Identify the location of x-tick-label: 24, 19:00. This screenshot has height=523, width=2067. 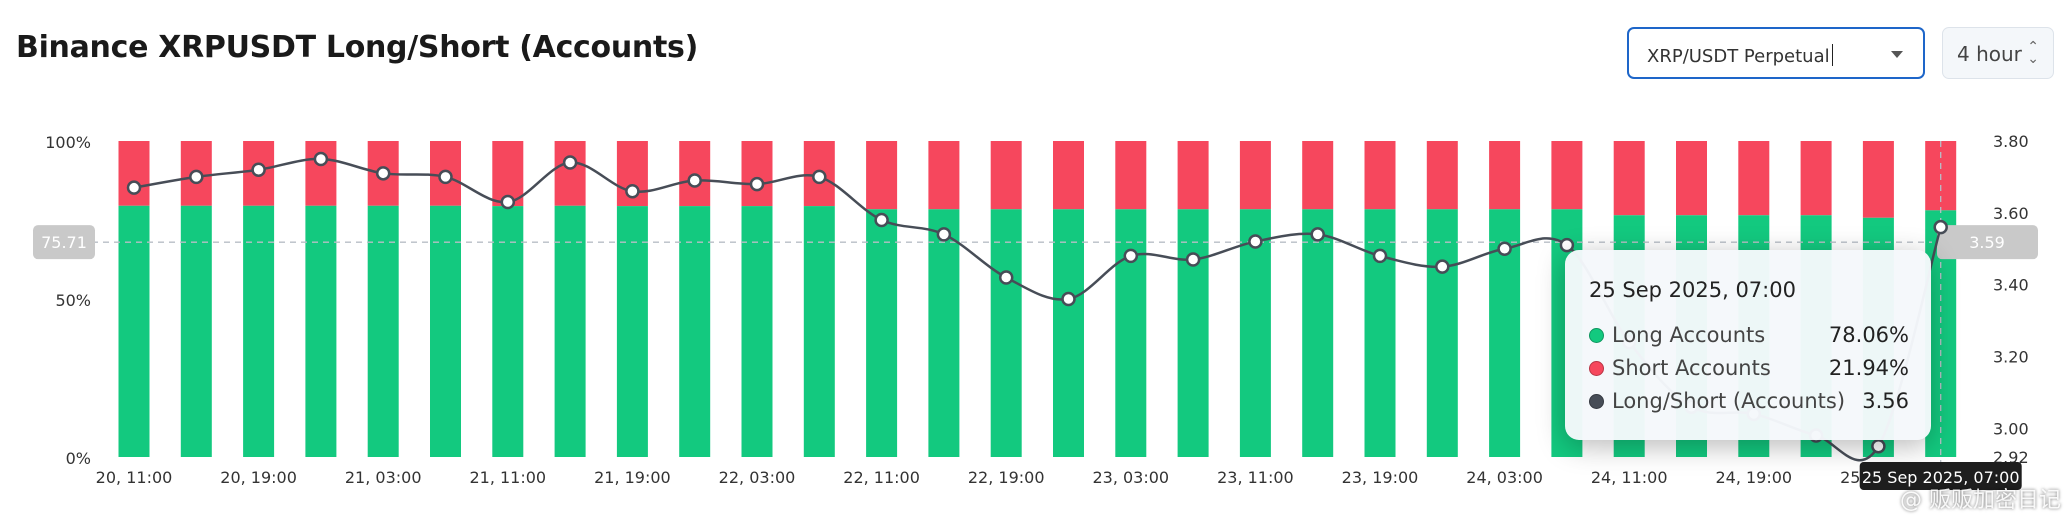
(1753, 477).